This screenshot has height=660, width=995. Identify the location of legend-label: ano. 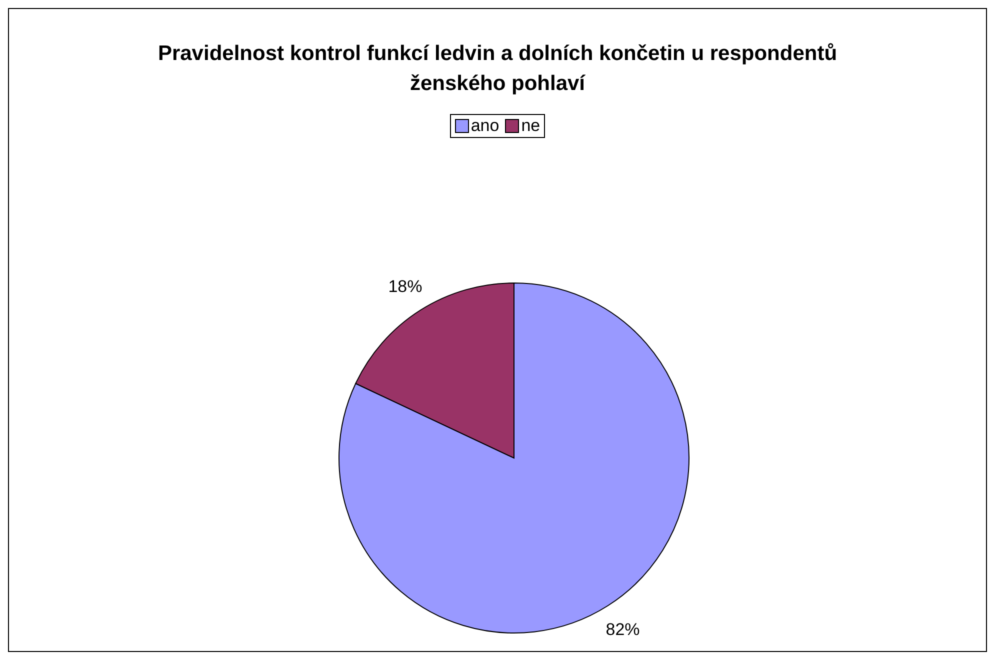
(485, 126).